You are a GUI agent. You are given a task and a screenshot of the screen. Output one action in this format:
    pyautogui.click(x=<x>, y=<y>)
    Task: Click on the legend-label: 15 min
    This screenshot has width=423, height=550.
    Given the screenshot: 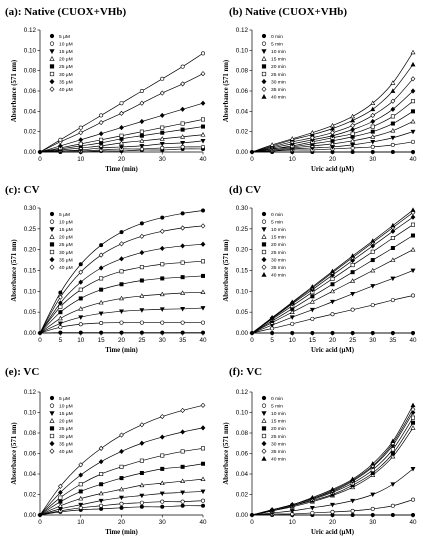 What is the action you would take?
    pyautogui.click(x=278, y=422)
    